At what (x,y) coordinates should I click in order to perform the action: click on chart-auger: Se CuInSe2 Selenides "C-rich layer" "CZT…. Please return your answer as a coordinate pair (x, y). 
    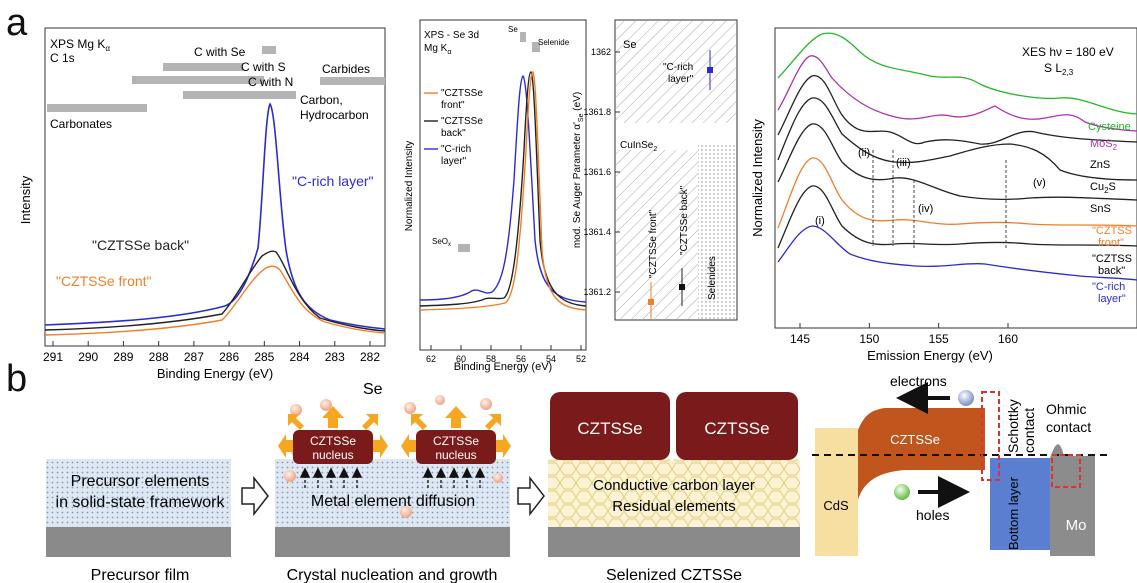
    Looking at the image, I should click on (655, 170).